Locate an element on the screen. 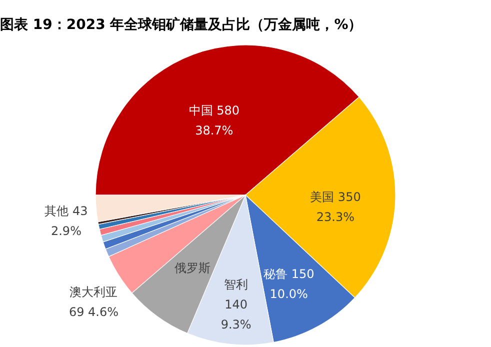 The width and height of the screenshot is (491, 347). slice-label: 俄罗斯 is located at coordinates (192, 267).